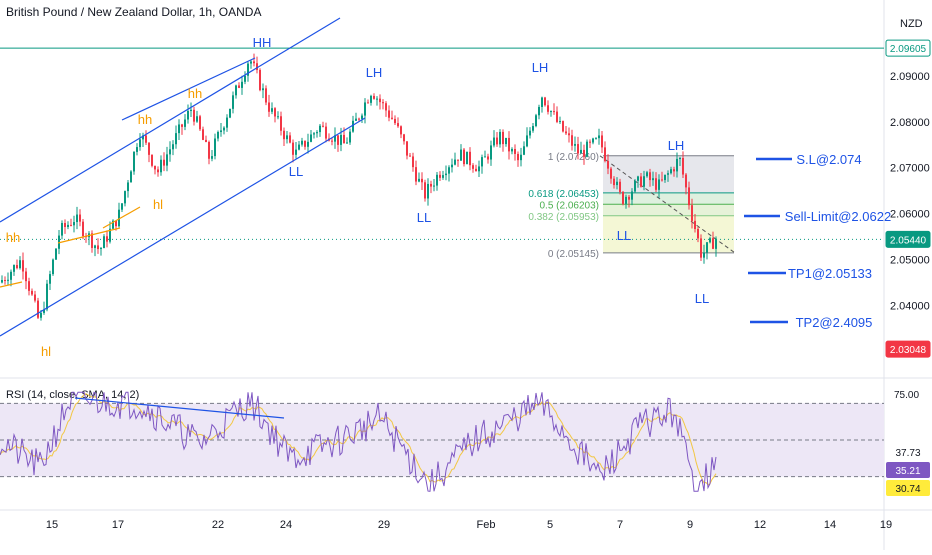 The height and width of the screenshot is (555, 932). I want to click on price-tick-label: 2.09000, so click(910, 77).